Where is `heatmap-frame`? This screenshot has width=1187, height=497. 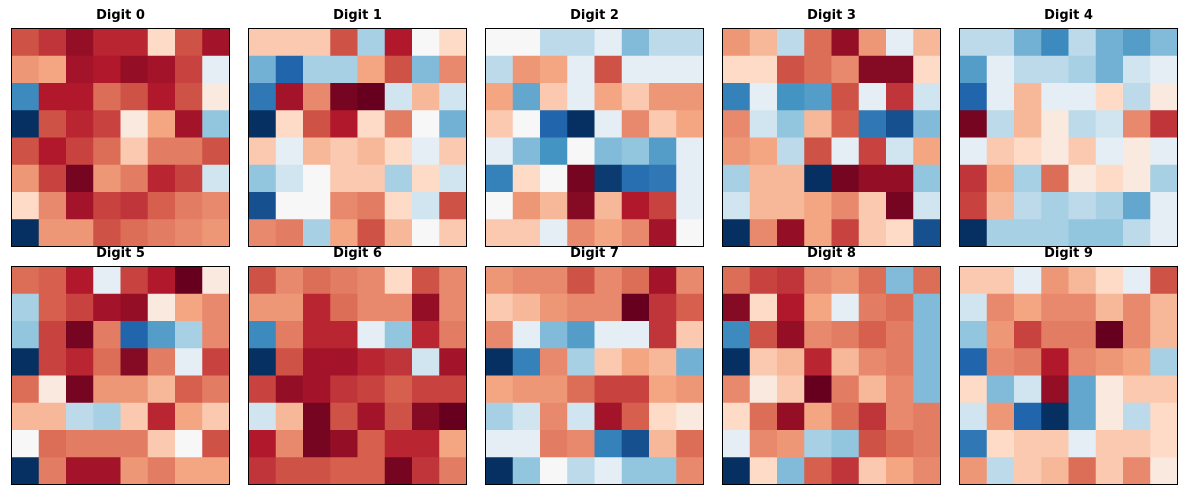
heatmap-frame is located at coordinates (831, 137).